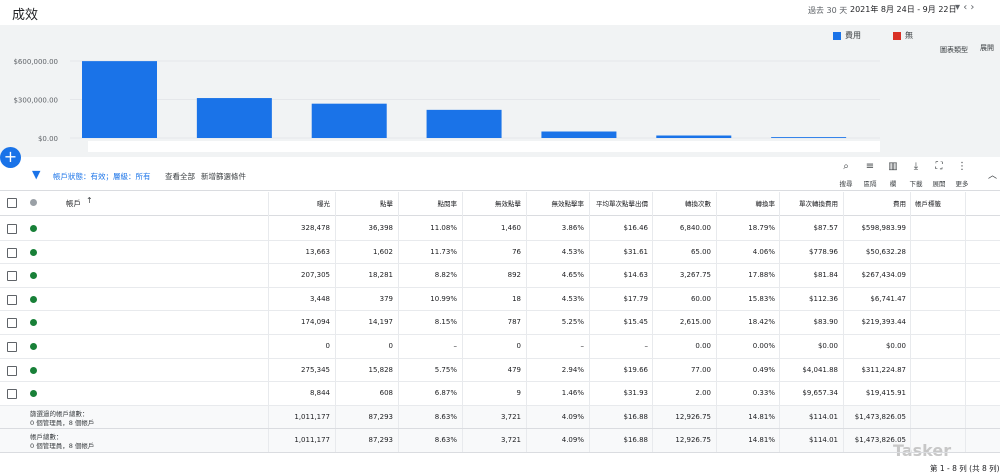  Describe the element at coordinates (508, 204) in the screenshot. I see `column-header: 無效點擊` at that location.